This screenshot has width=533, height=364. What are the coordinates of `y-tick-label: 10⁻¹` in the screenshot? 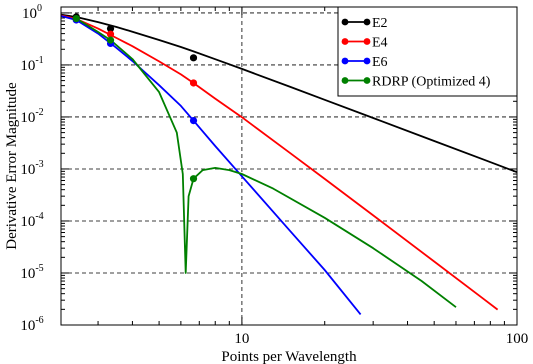 It's located at (31, 64).